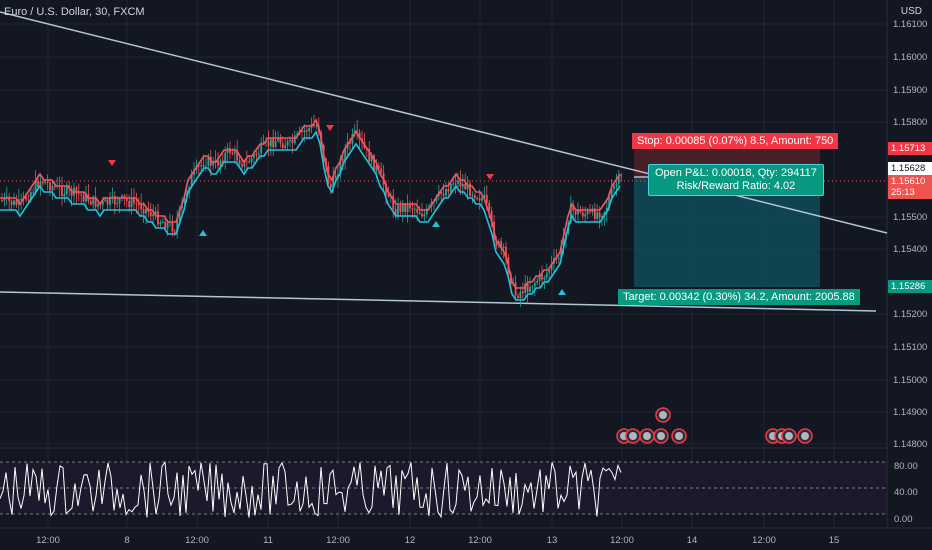 Image resolution: width=932 pixels, height=550 pixels. I want to click on symbol-title: Euro / U.S. Dollar, 30, FXCM, so click(74, 12).